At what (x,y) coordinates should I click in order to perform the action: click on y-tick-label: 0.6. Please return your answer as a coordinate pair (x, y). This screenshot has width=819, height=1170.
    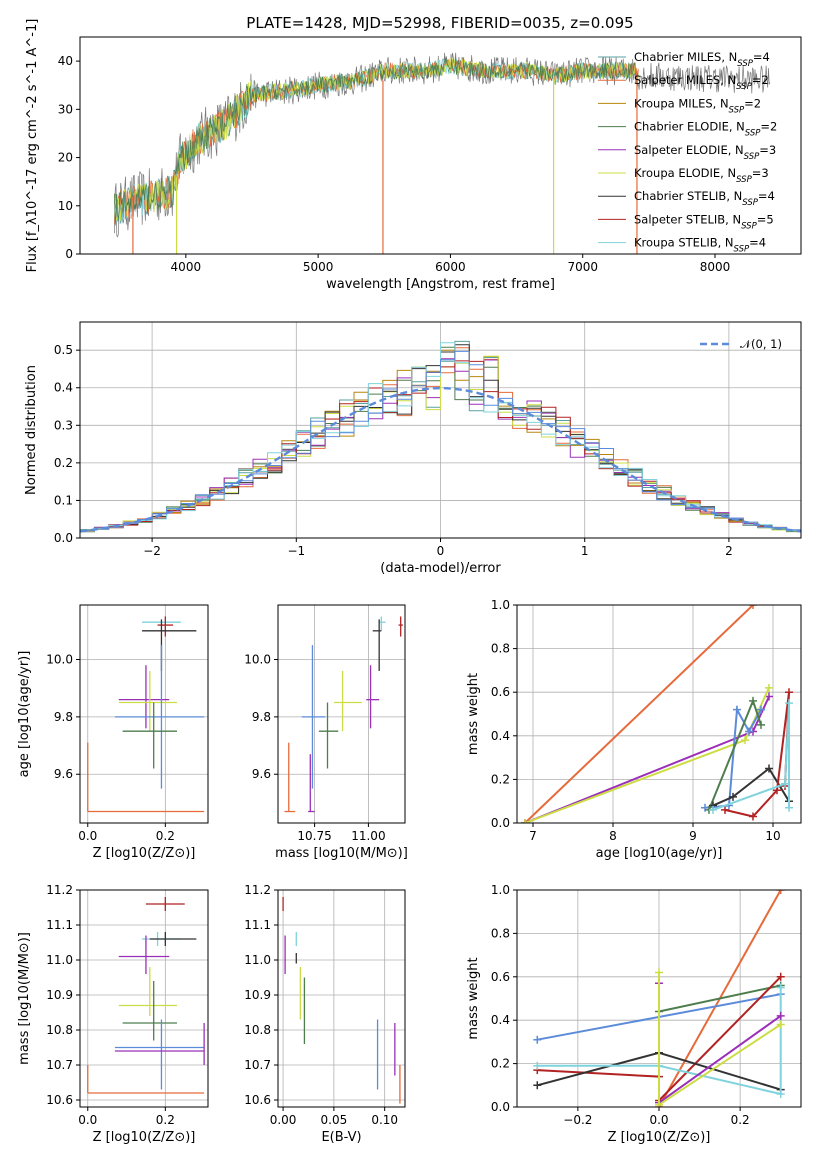
    Looking at the image, I should click on (500, 977).